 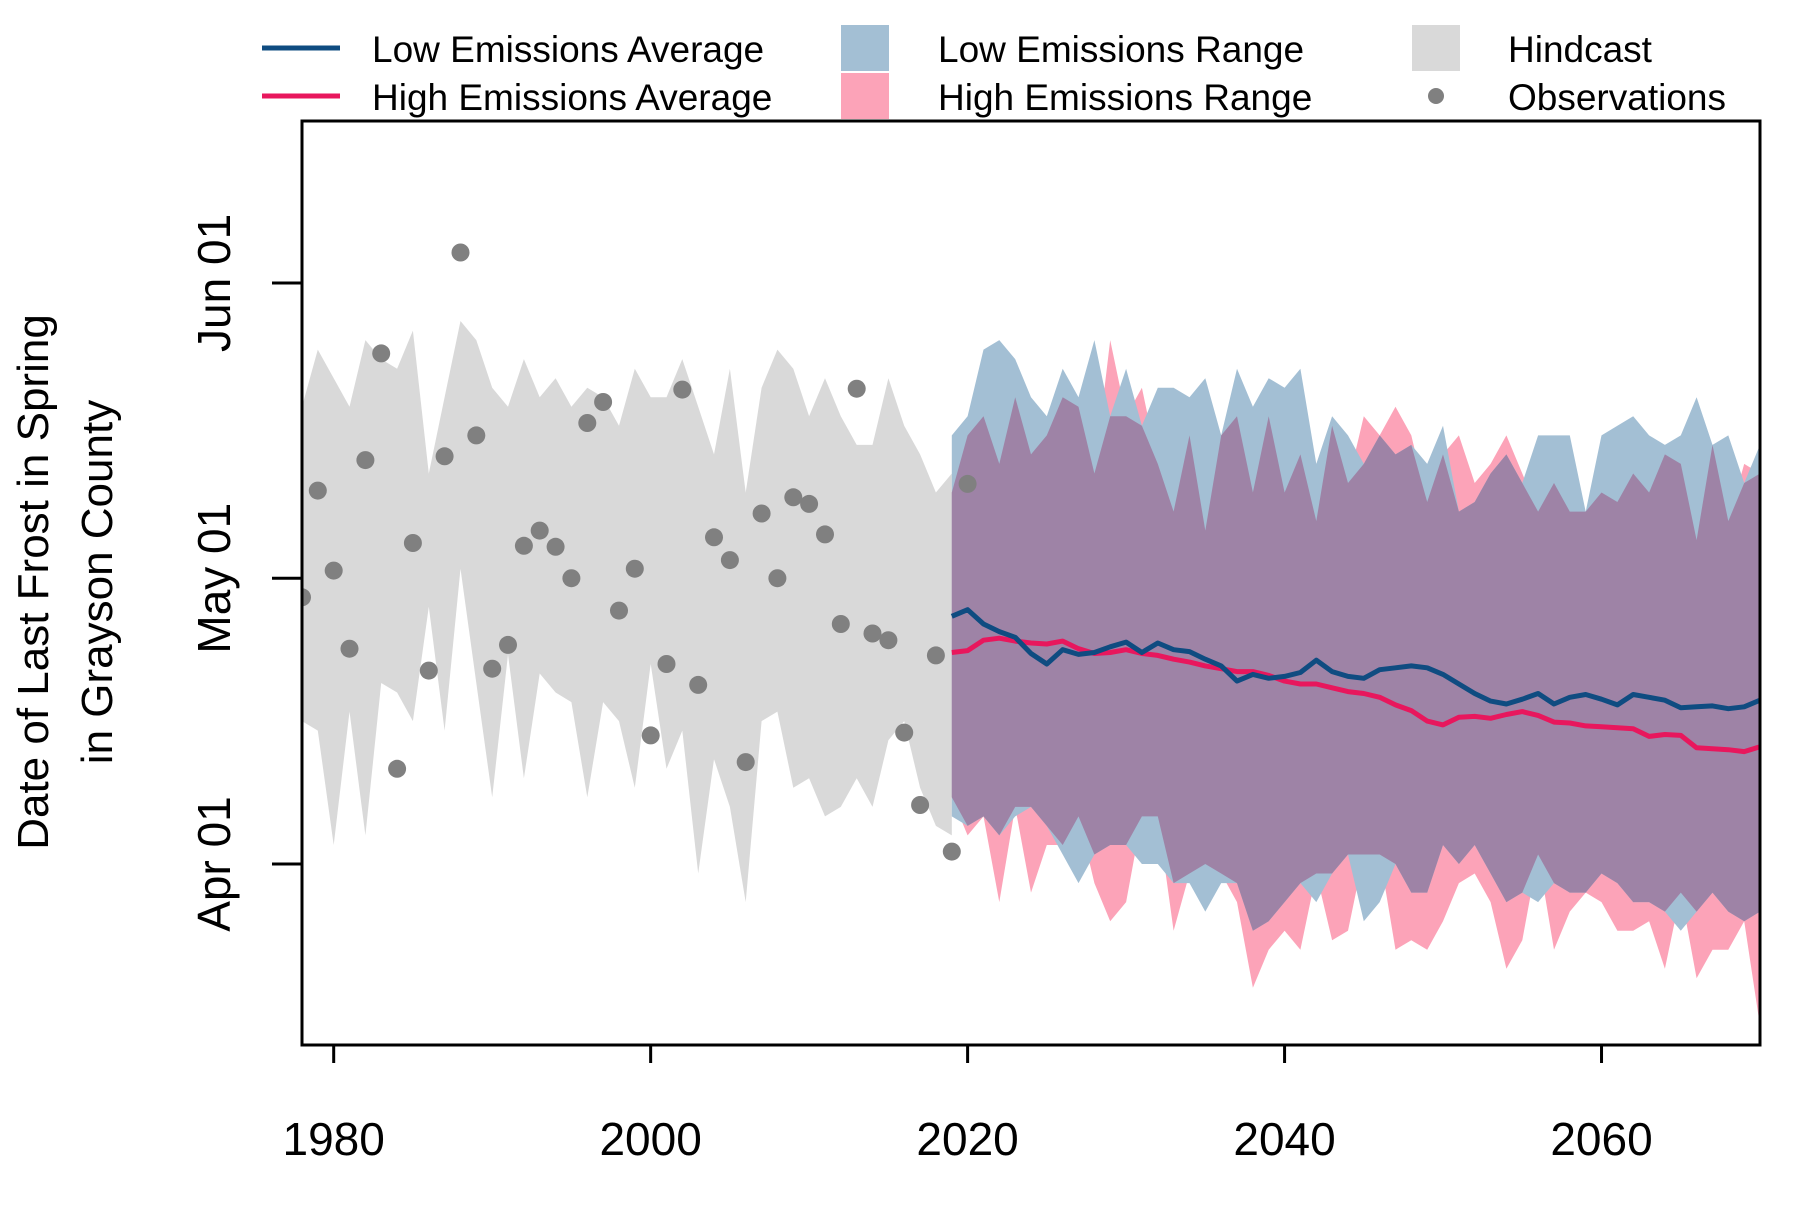 What do you see at coordinates (334, 1139) in the screenshot?
I see `x-tick-label: 1980` at bounding box center [334, 1139].